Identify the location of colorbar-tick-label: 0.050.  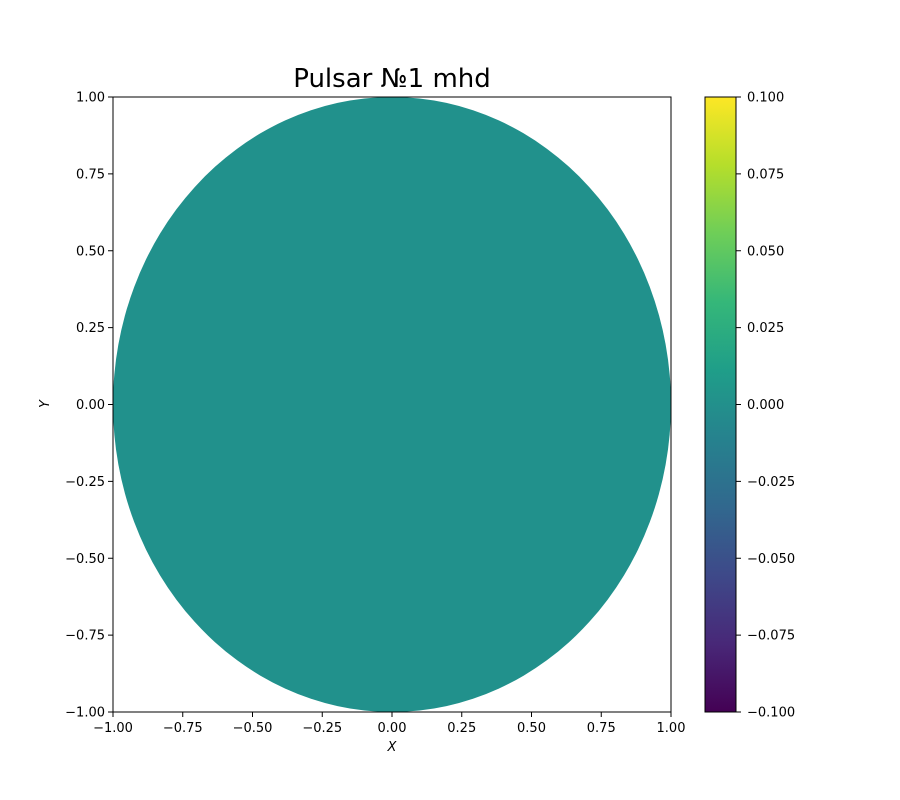
(765, 251).